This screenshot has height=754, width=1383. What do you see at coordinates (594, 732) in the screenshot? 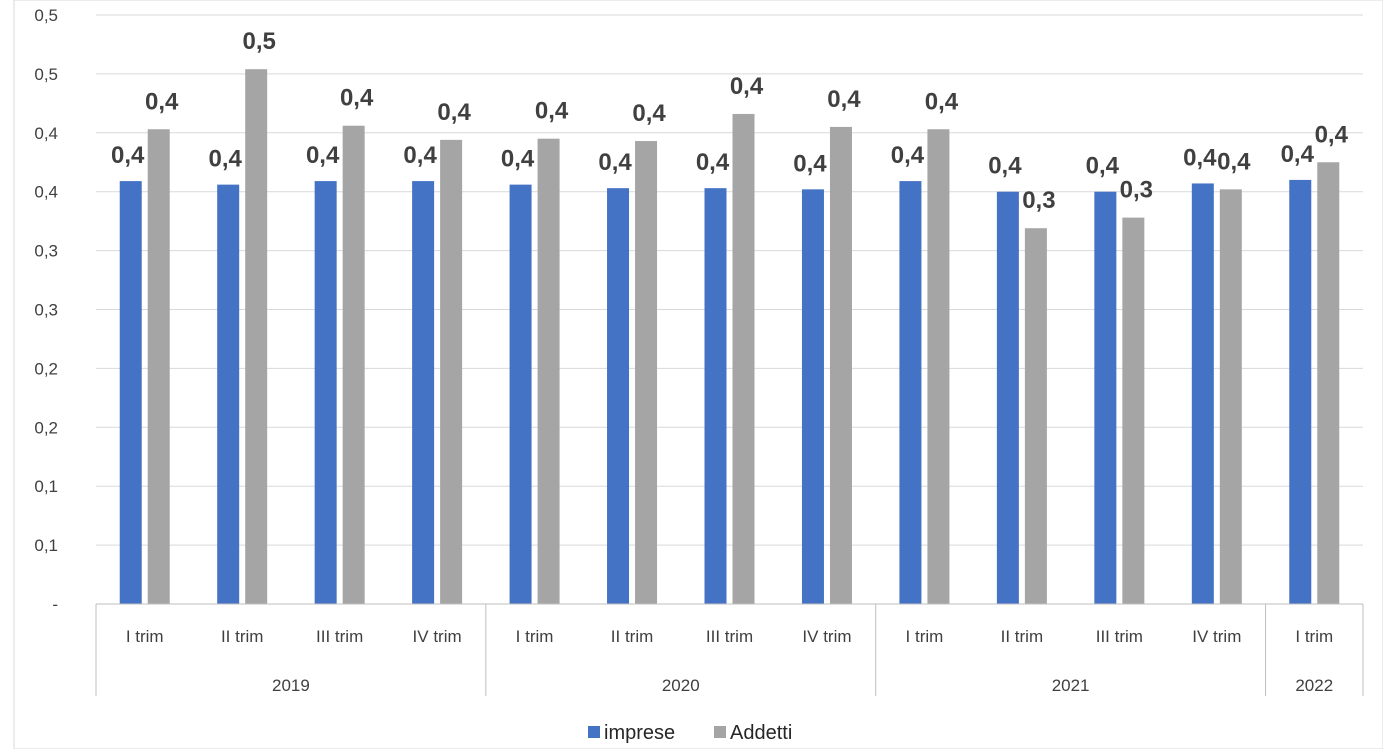
I see `legend-swatch-imprese` at bounding box center [594, 732].